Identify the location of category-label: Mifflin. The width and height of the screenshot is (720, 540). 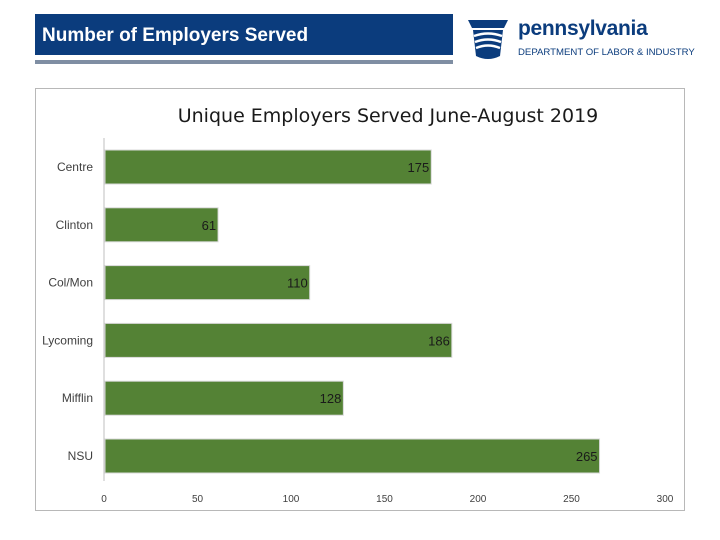
(77, 398).